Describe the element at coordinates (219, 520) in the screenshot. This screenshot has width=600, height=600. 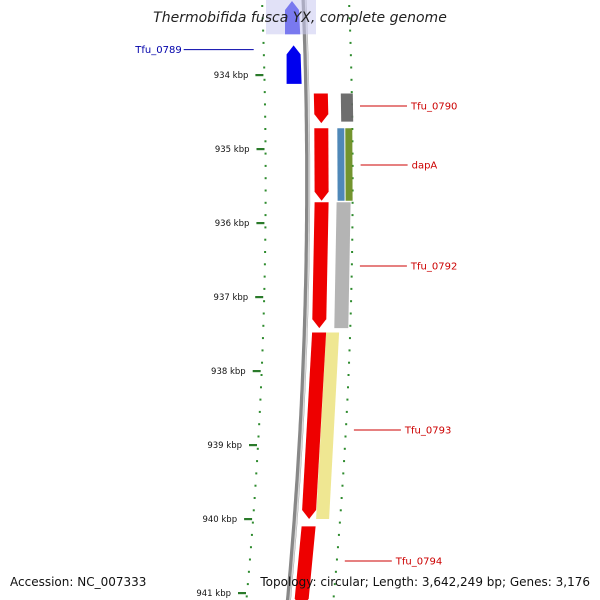
I see `scale-tick-label: 940 kbp` at that location.